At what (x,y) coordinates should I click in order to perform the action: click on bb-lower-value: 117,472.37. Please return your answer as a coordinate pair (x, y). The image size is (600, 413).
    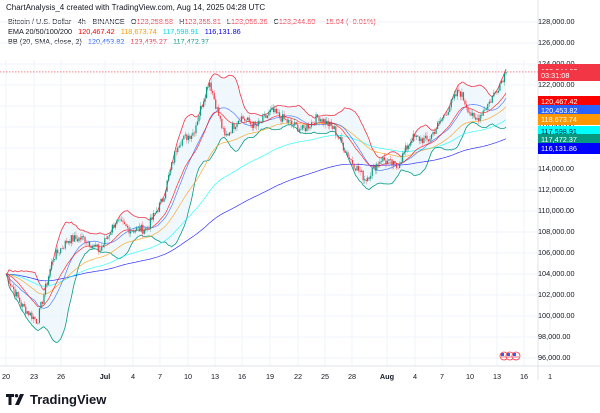
    Looking at the image, I should click on (190, 41).